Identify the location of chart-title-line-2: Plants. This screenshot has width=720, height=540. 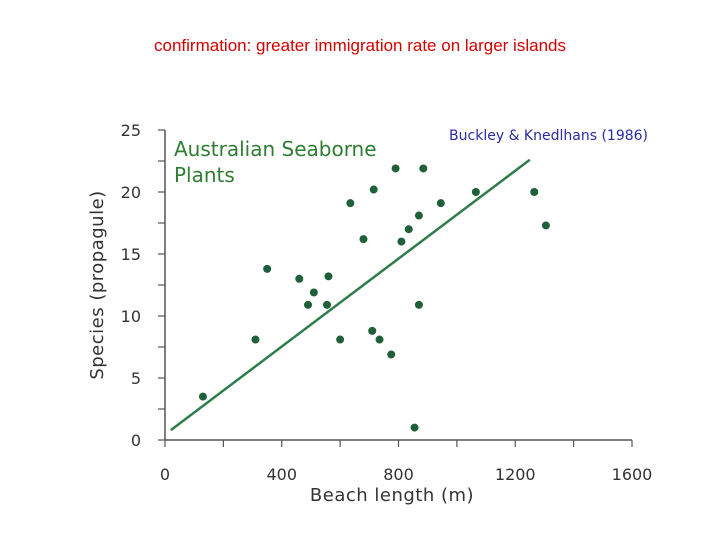
(204, 175).